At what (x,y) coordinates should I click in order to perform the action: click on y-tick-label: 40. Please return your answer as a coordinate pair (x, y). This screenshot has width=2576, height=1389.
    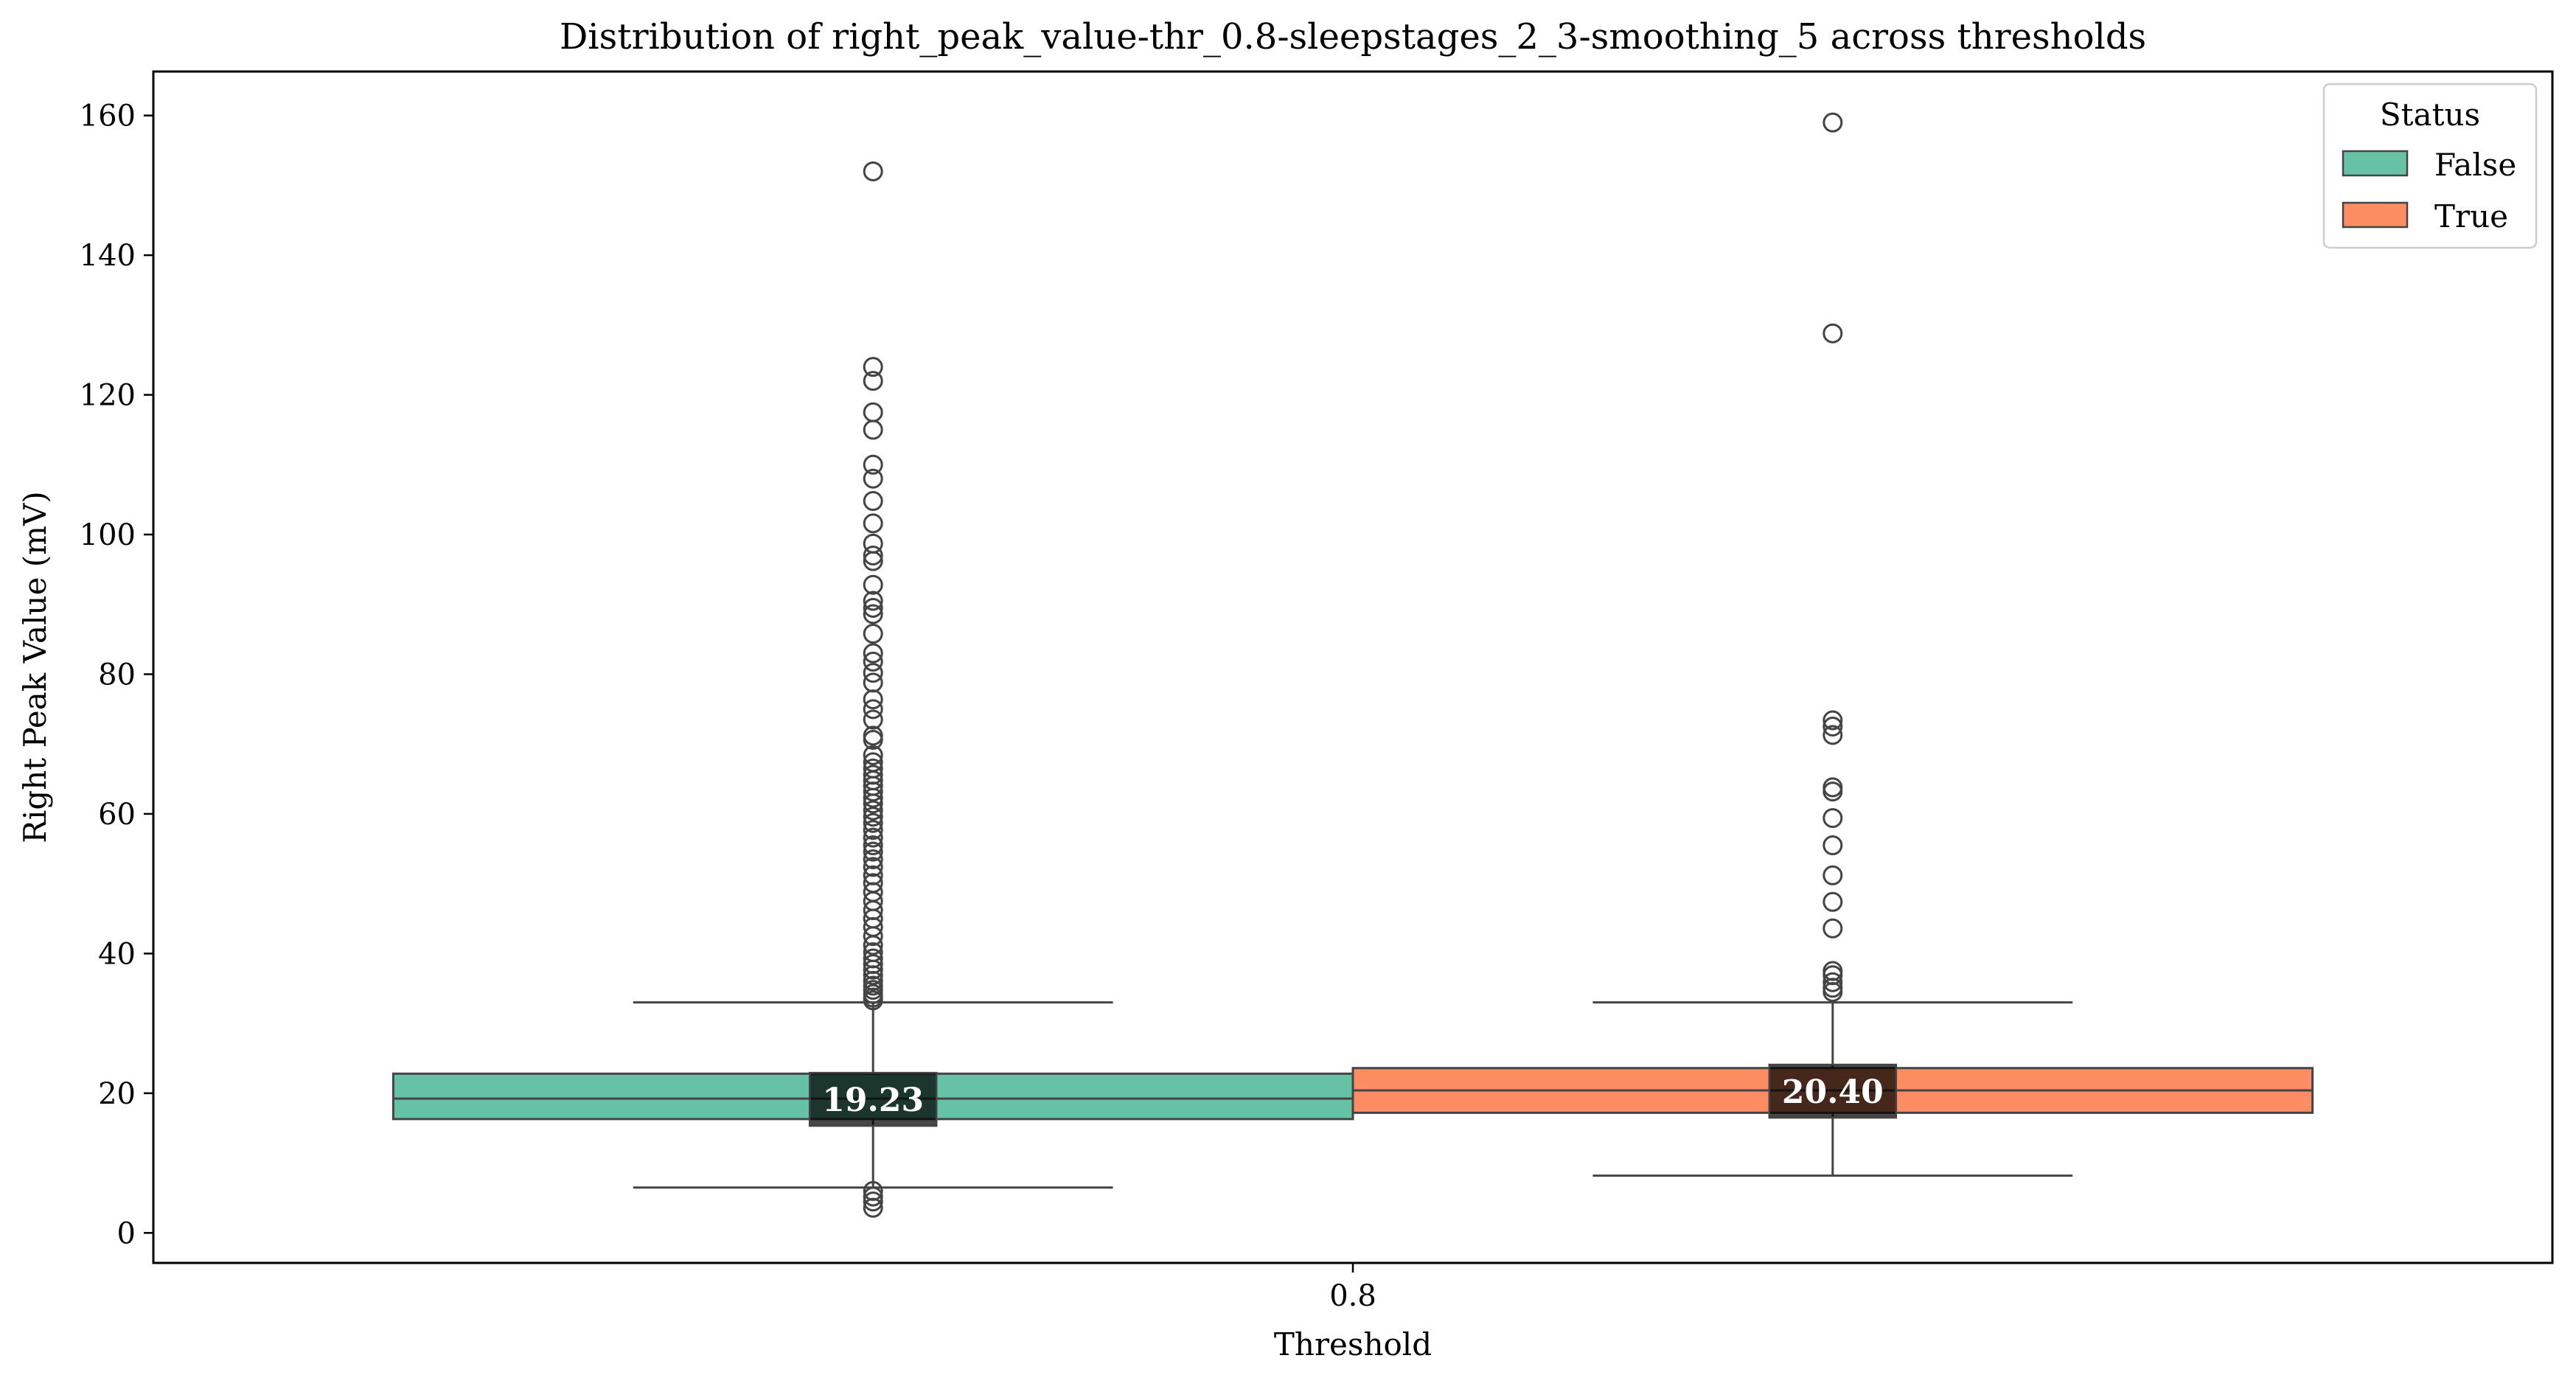
    Looking at the image, I should click on (117, 954).